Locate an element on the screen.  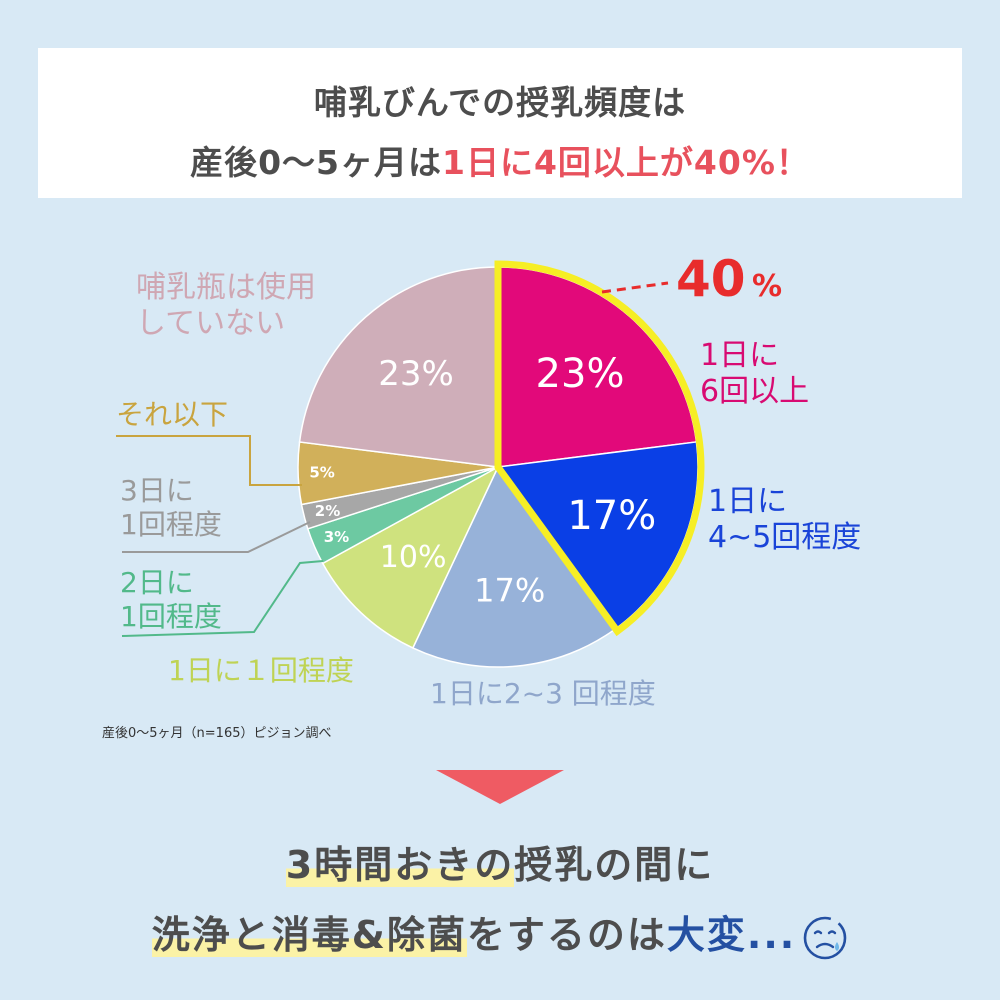
bottom-line-1-marked: 3時間おきの is located at coordinates (400, 865).